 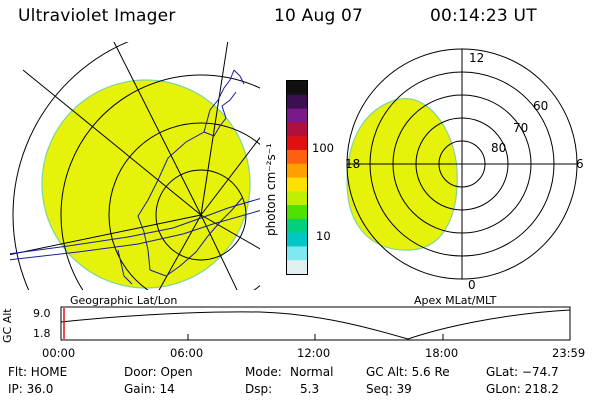 What do you see at coordinates (187, 353) in the screenshot?
I see `xtick-0600: 06:00` at bounding box center [187, 353].